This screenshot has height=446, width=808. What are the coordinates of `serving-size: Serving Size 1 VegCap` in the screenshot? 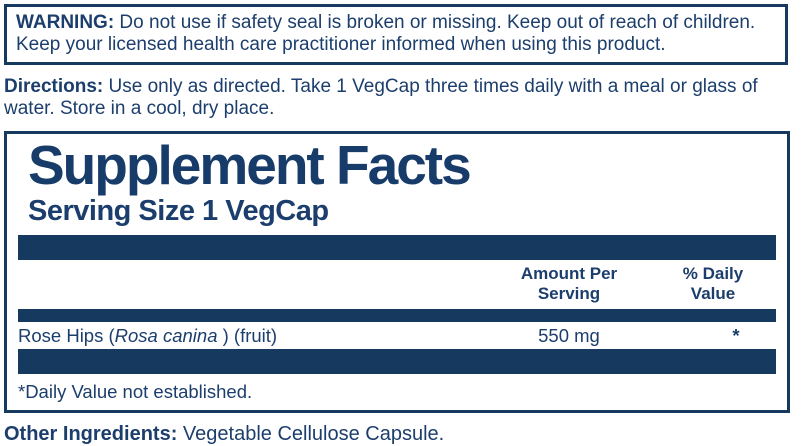 It's located at (178, 211).